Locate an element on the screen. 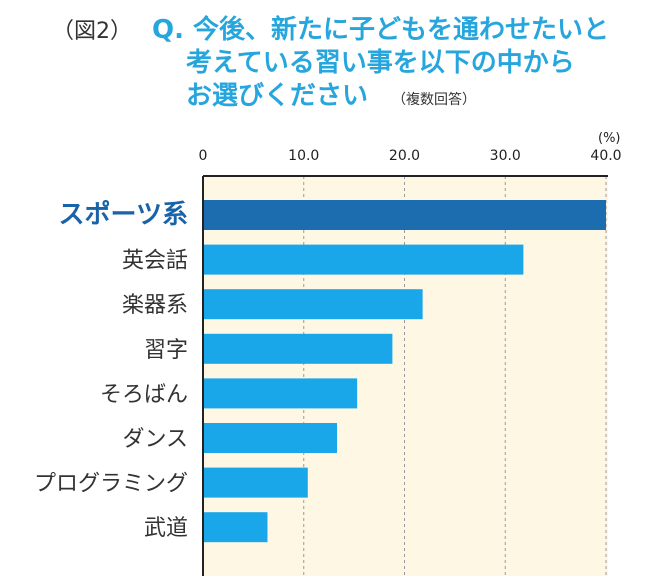 Image resolution: width=650 pixels, height=580 pixels. category-label: 習字 is located at coordinates (166, 350).